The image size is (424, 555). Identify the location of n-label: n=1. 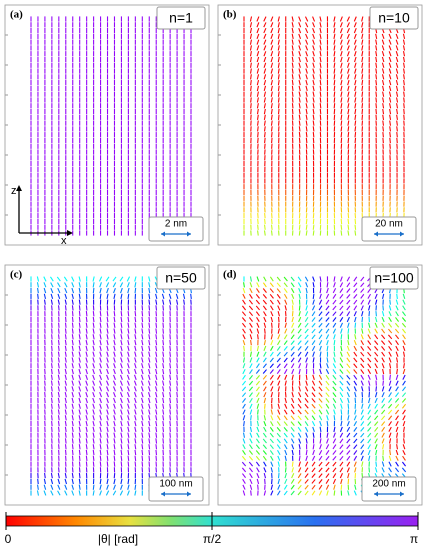
(181, 18).